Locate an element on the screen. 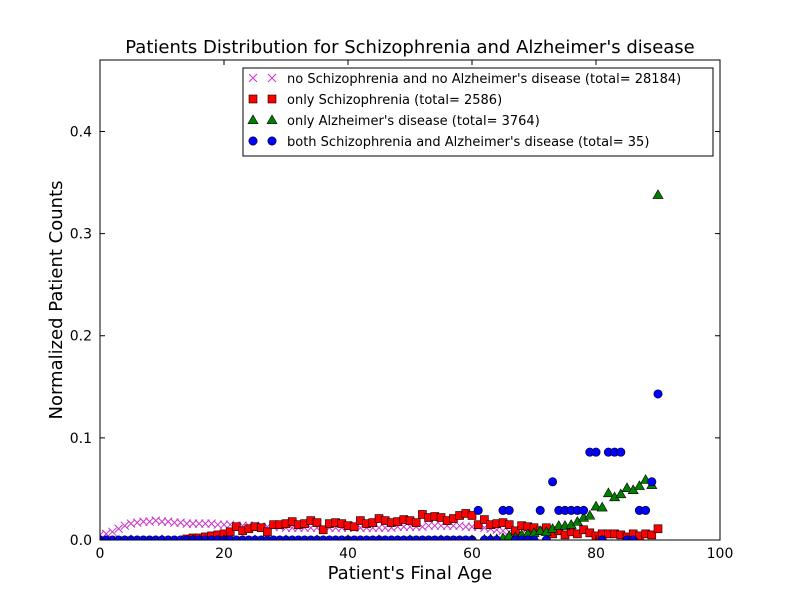 The height and width of the screenshot is (600, 800). x-tick-label: 100 is located at coordinates (720, 554).